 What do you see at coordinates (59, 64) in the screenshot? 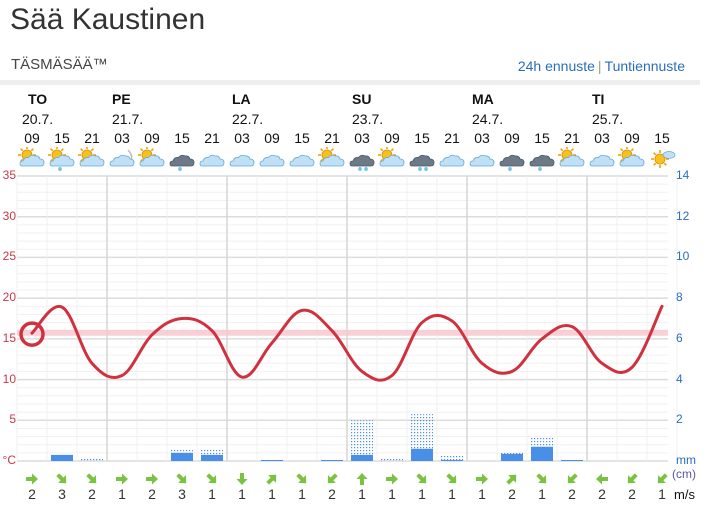
I see `product-subtitle: TÄSMÄSÄÄ™` at bounding box center [59, 64].